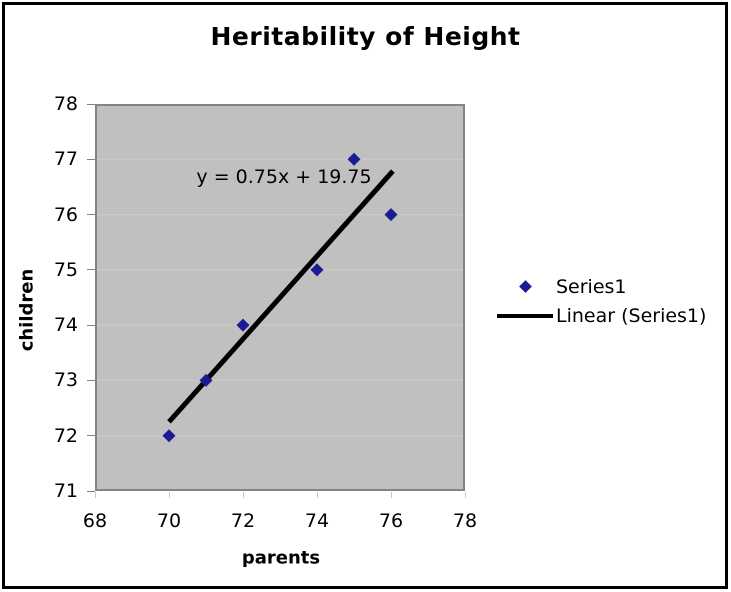 This screenshot has height=592, width=731. I want to click on y-tick-label: 78, so click(65, 104).